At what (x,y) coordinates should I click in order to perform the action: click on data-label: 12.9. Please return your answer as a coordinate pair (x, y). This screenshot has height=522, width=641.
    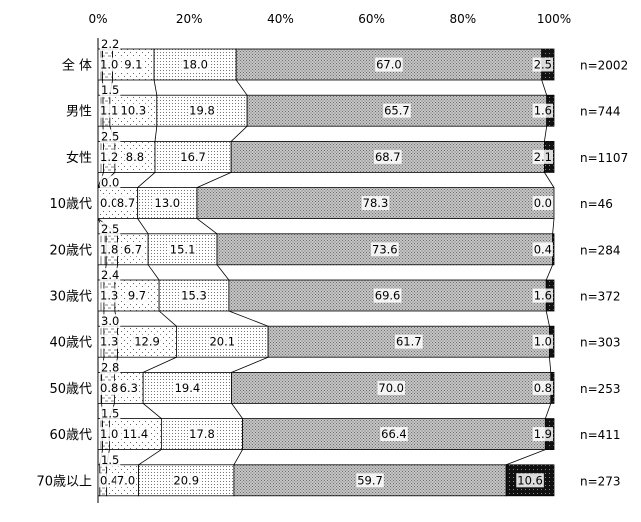
    Looking at the image, I should click on (147, 342).